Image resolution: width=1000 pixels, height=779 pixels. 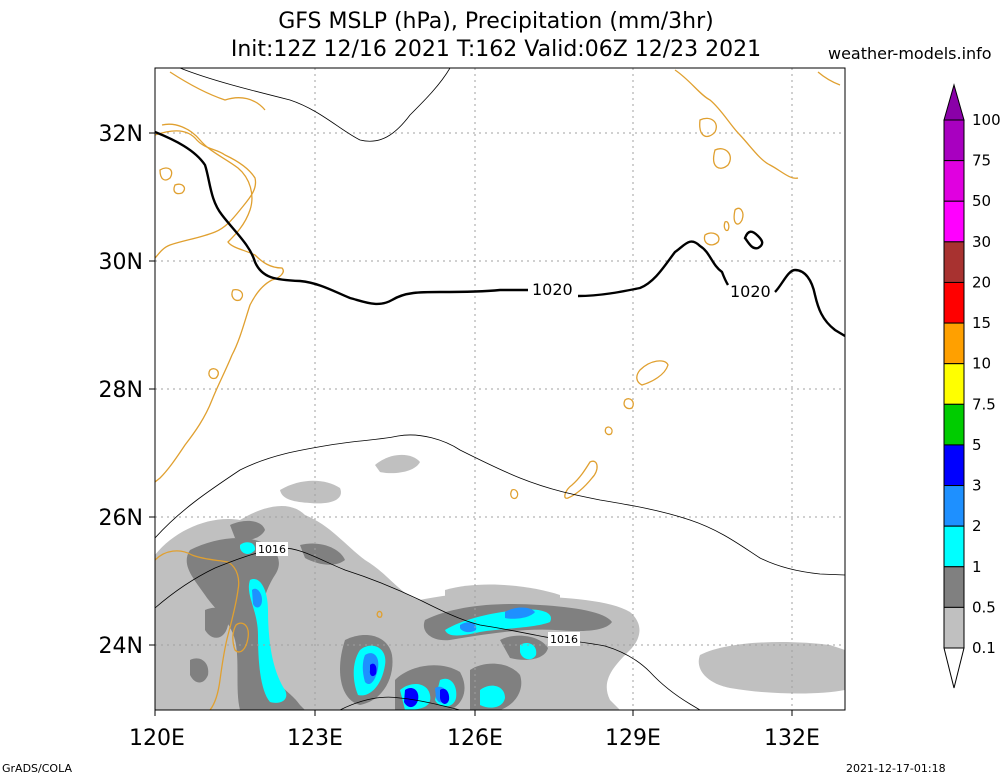 What do you see at coordinates (910, 53) in the screenshot?
I see `site-watermark: weather-models.info` at bounding box center [910, 53].